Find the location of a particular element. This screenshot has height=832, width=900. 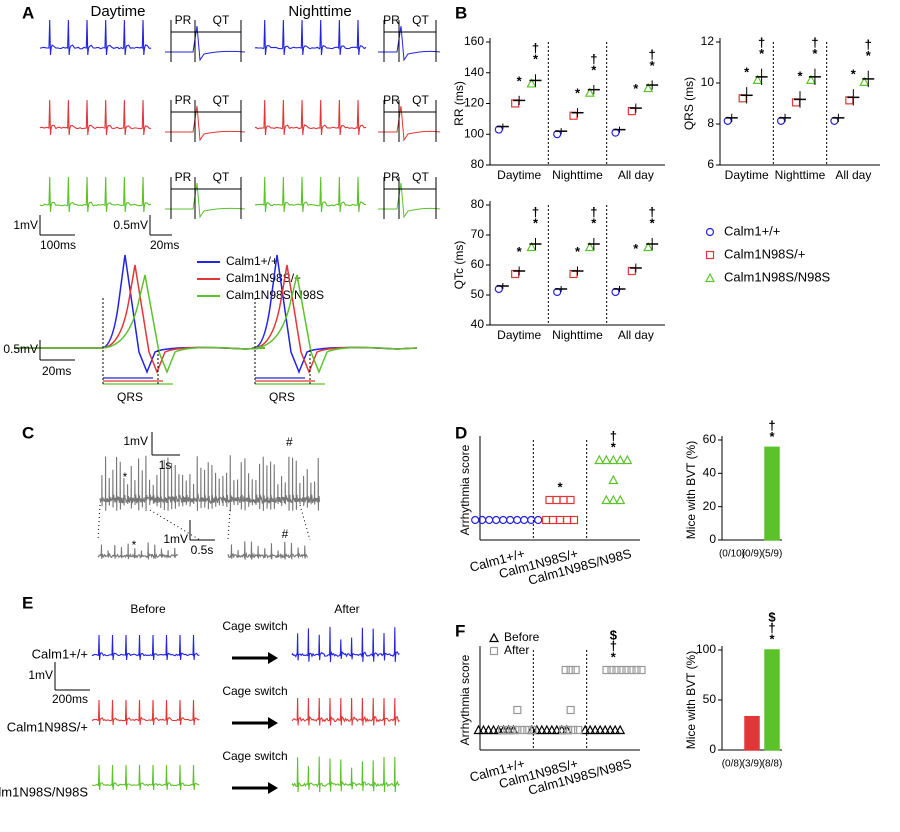

y-tick-label: 140 is located at coordinates (474, 72).